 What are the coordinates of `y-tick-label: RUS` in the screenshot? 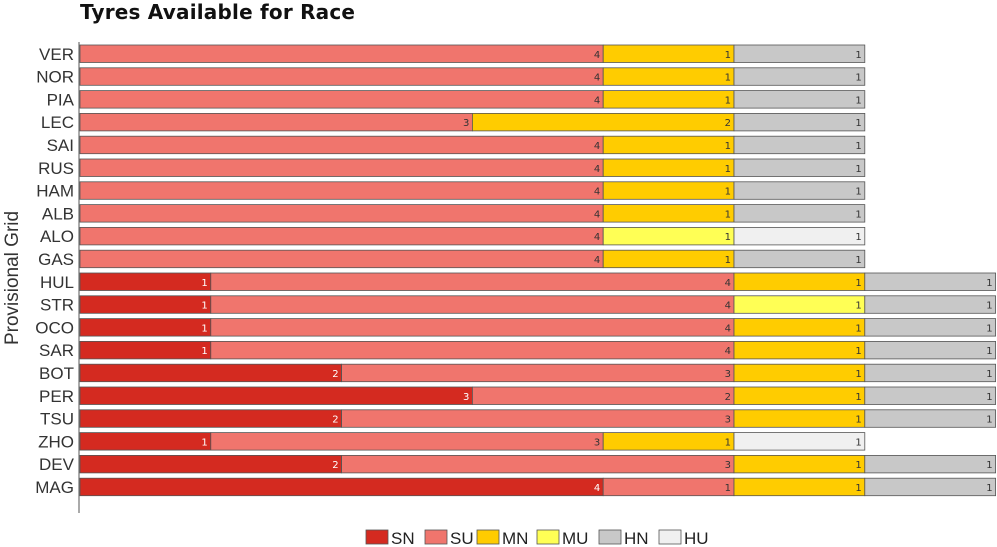 It's located at (56, 168).